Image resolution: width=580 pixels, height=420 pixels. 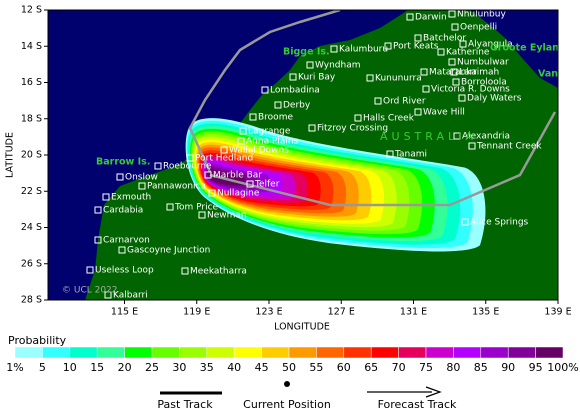 I want to click on place-label: Pannawonica, so click(x=176, y=187).